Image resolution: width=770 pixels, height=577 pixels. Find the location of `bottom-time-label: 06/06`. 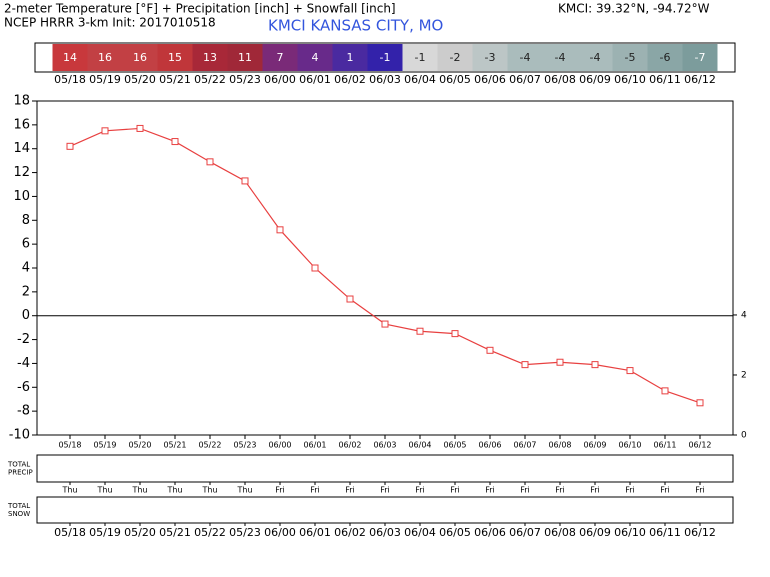

bottom-time-label: 06/06 is located at coordinates (490, 532).